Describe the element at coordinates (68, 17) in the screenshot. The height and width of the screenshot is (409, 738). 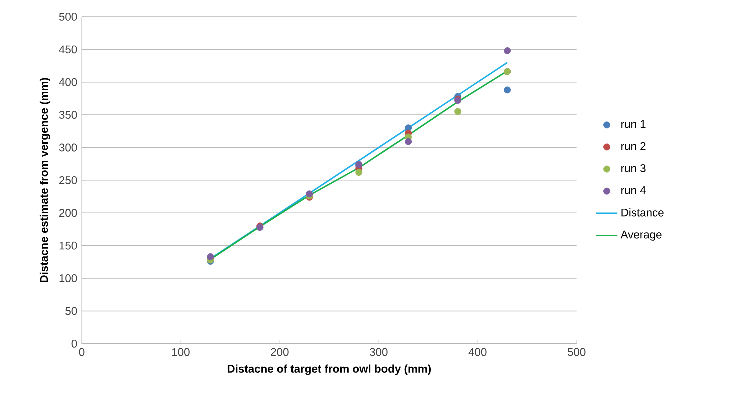
I see `y-tick-label: 500` at that location.